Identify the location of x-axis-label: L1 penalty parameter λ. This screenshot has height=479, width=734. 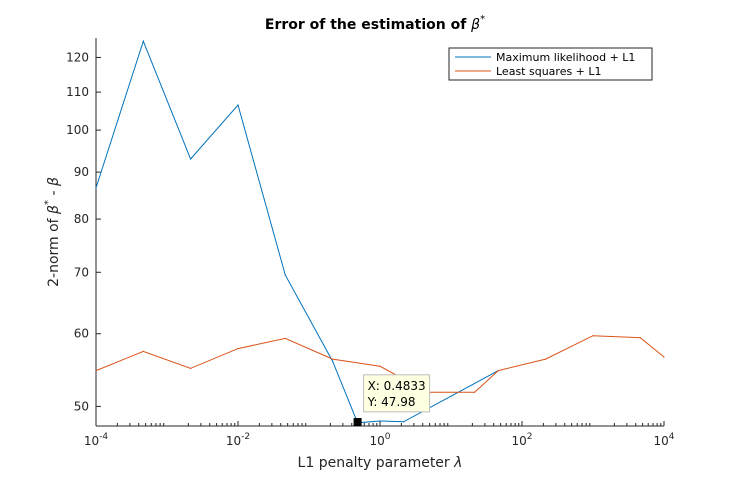
(380, 463).